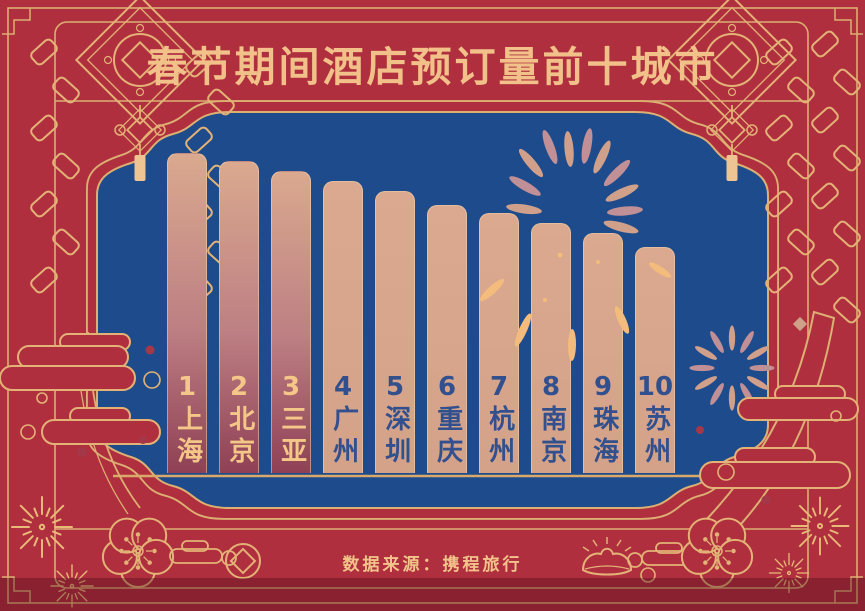  Describe the element at coordinates (777, 445) in the screenshot. I see `auspicious-clouds-right` at that location.